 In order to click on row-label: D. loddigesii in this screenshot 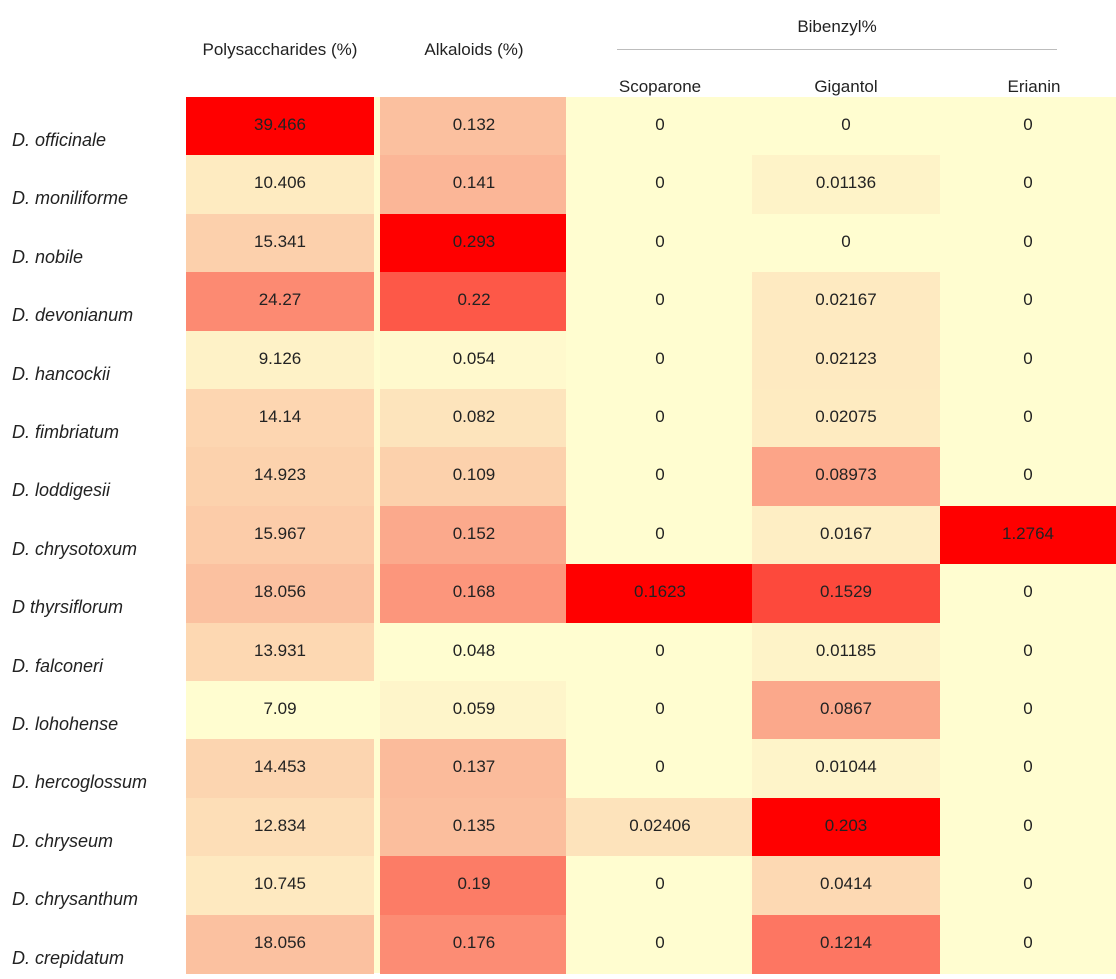, I will do `click(61, 490)`.